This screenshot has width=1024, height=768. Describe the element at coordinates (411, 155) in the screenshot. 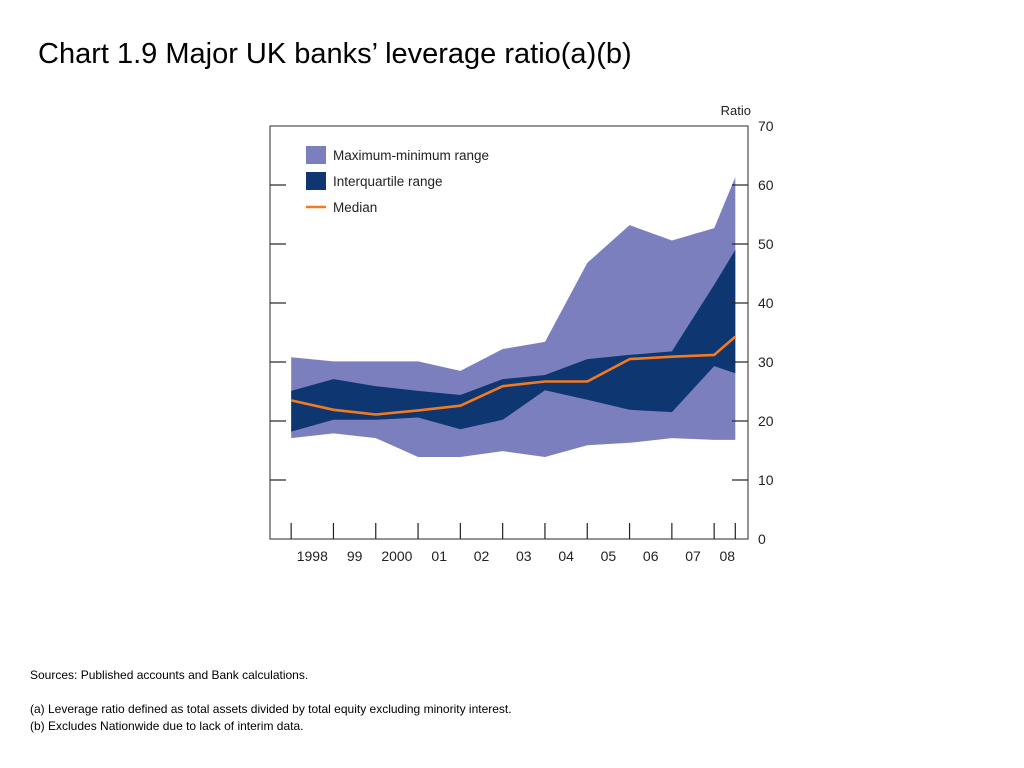

I see `legend-label: Maximum-minimum range` at that location.